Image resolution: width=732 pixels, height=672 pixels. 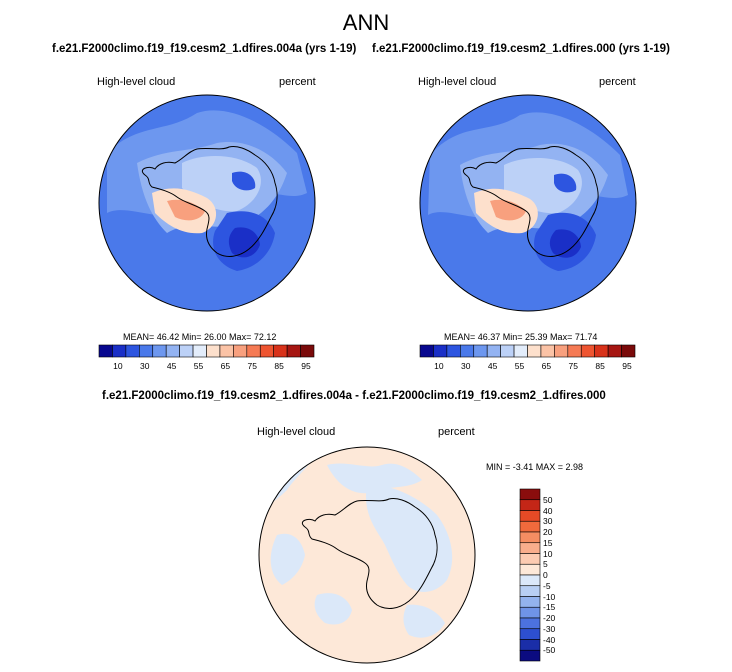 I want to click on panel1-colorbar-label: 95, so click(x=306, y=366).